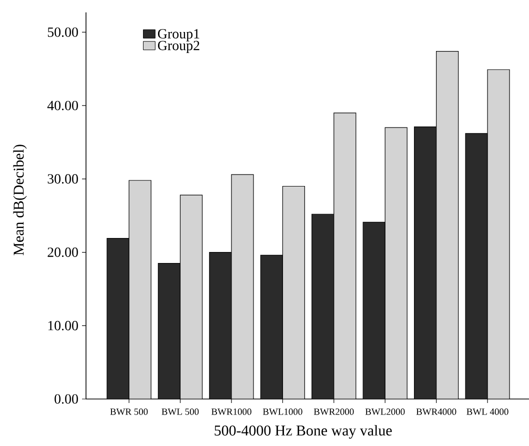 The image size is (529, 446). I want to click on x-tick-label: BWR1000, so click(231, 411).